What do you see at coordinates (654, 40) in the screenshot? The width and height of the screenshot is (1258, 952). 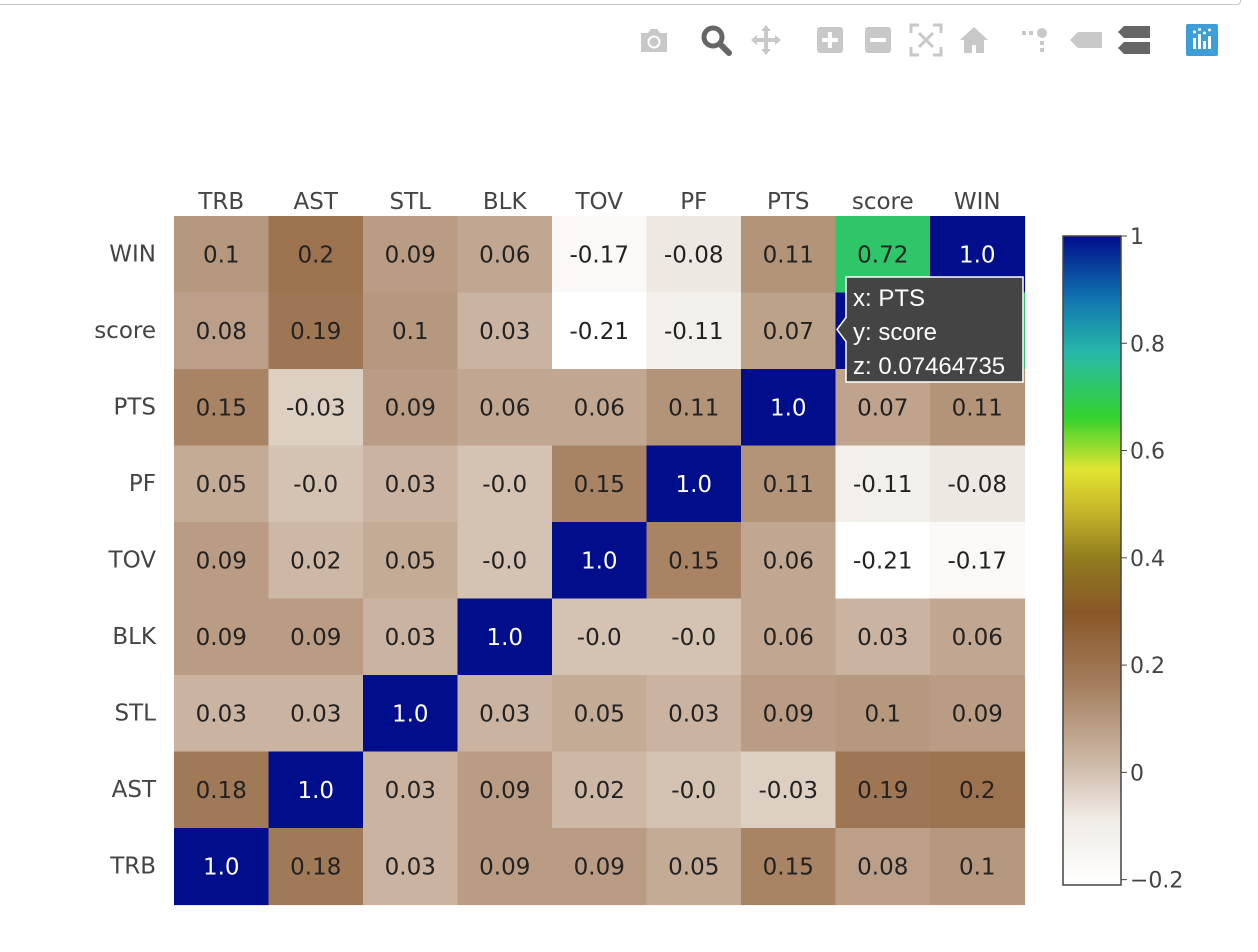 I see `camera-button` at bounding box center [654, 40].